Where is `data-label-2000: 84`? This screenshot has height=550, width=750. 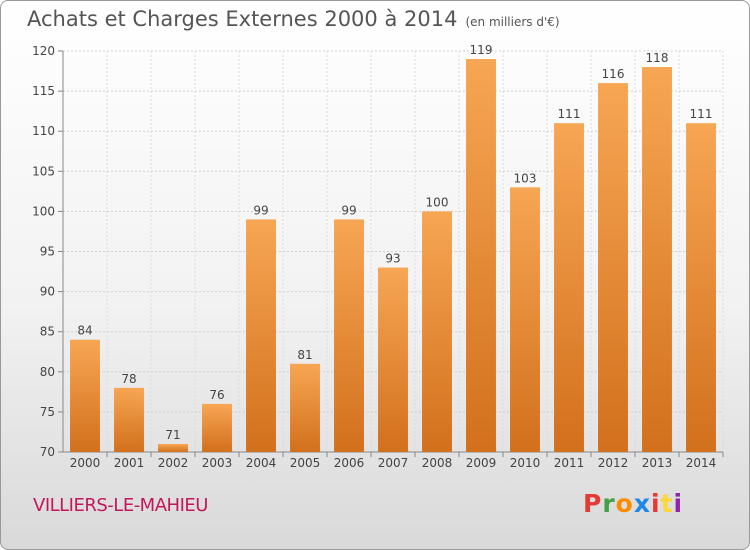
data-label-2000: 84 is located at coordinates (84, 331).